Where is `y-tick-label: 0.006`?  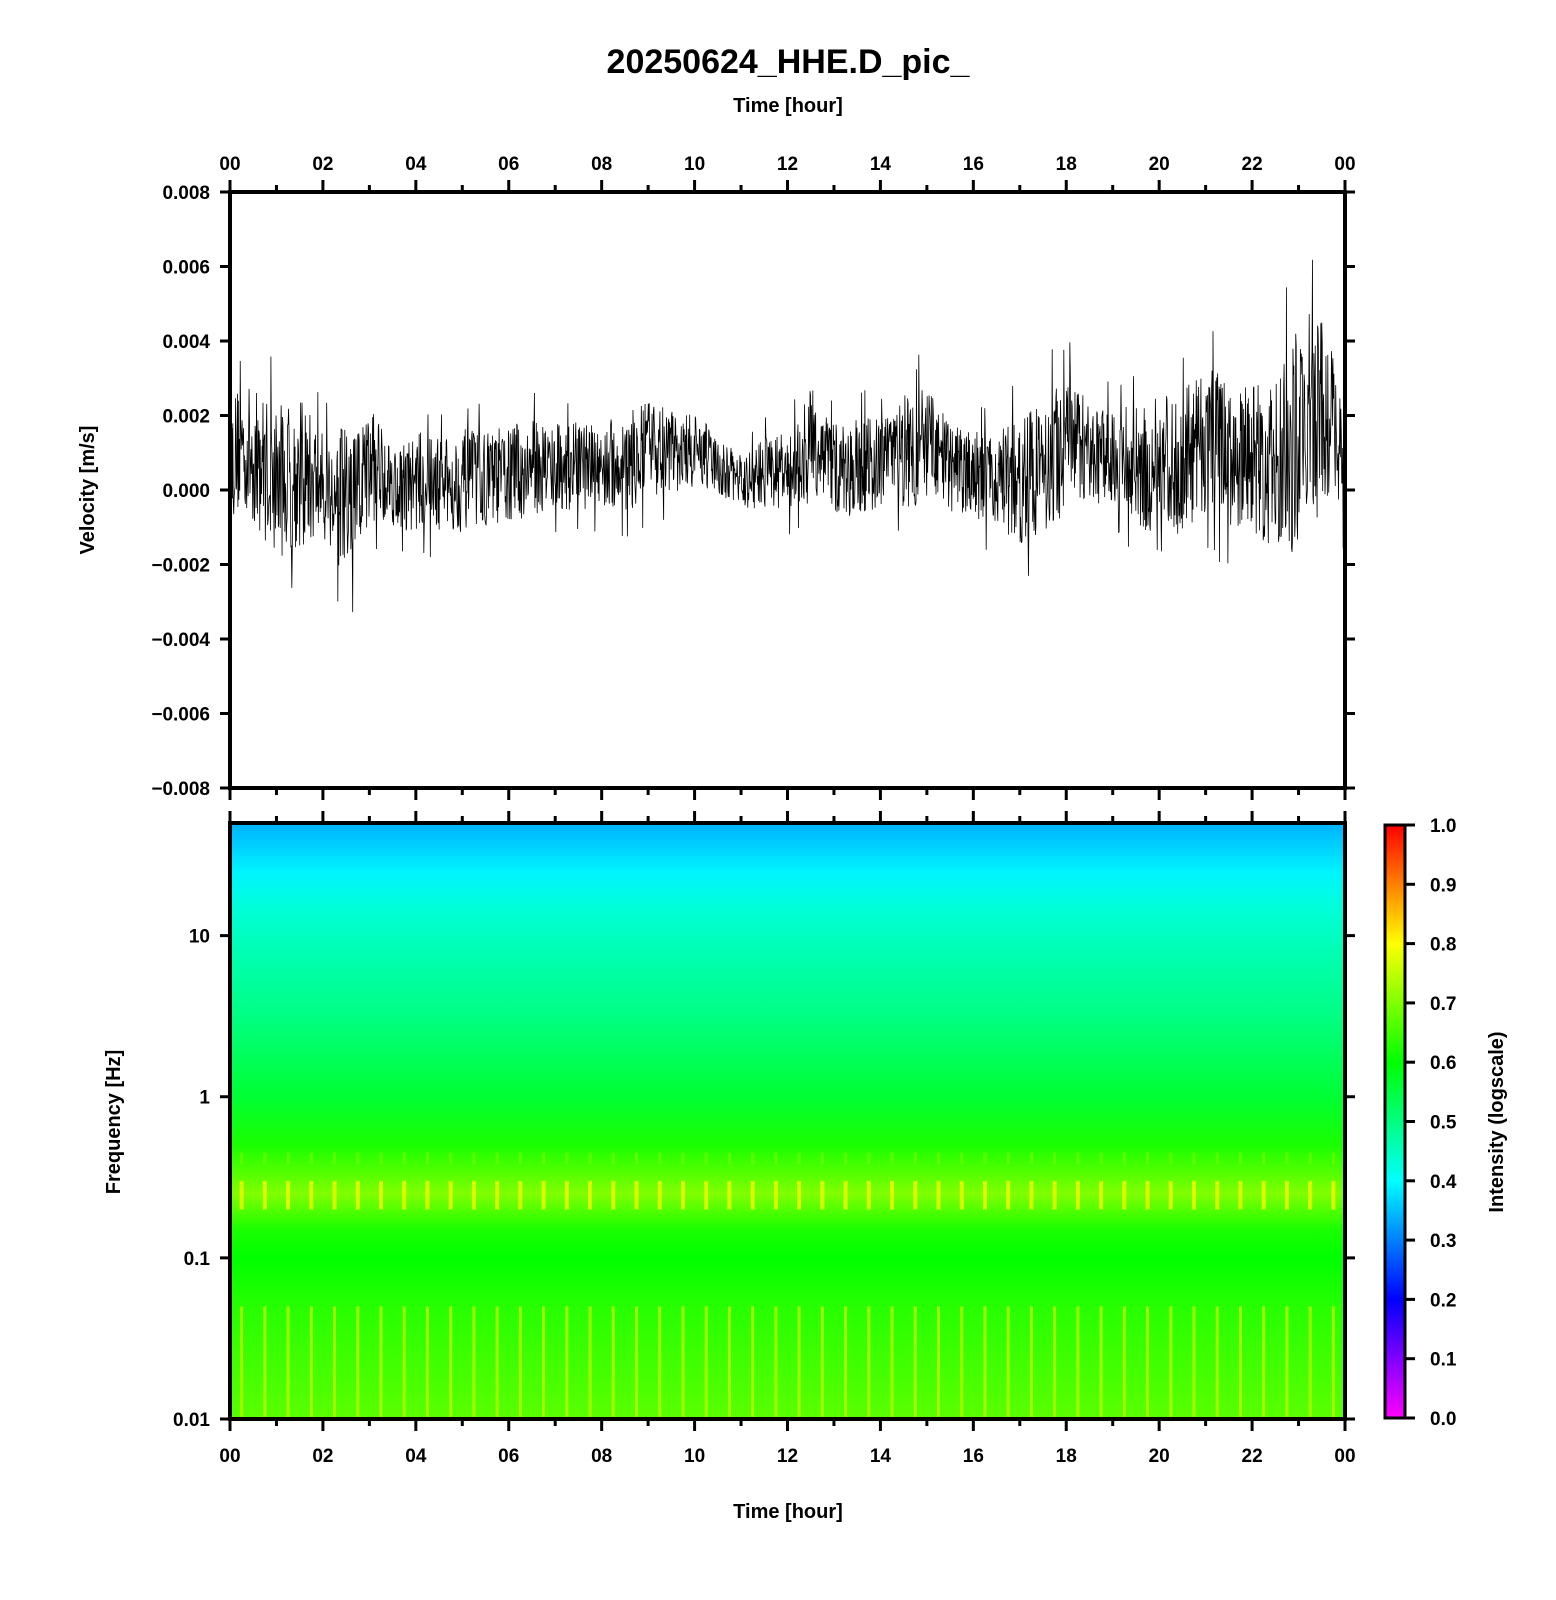
y-tick-label: 0.006 is located at coordinates (186, 268).